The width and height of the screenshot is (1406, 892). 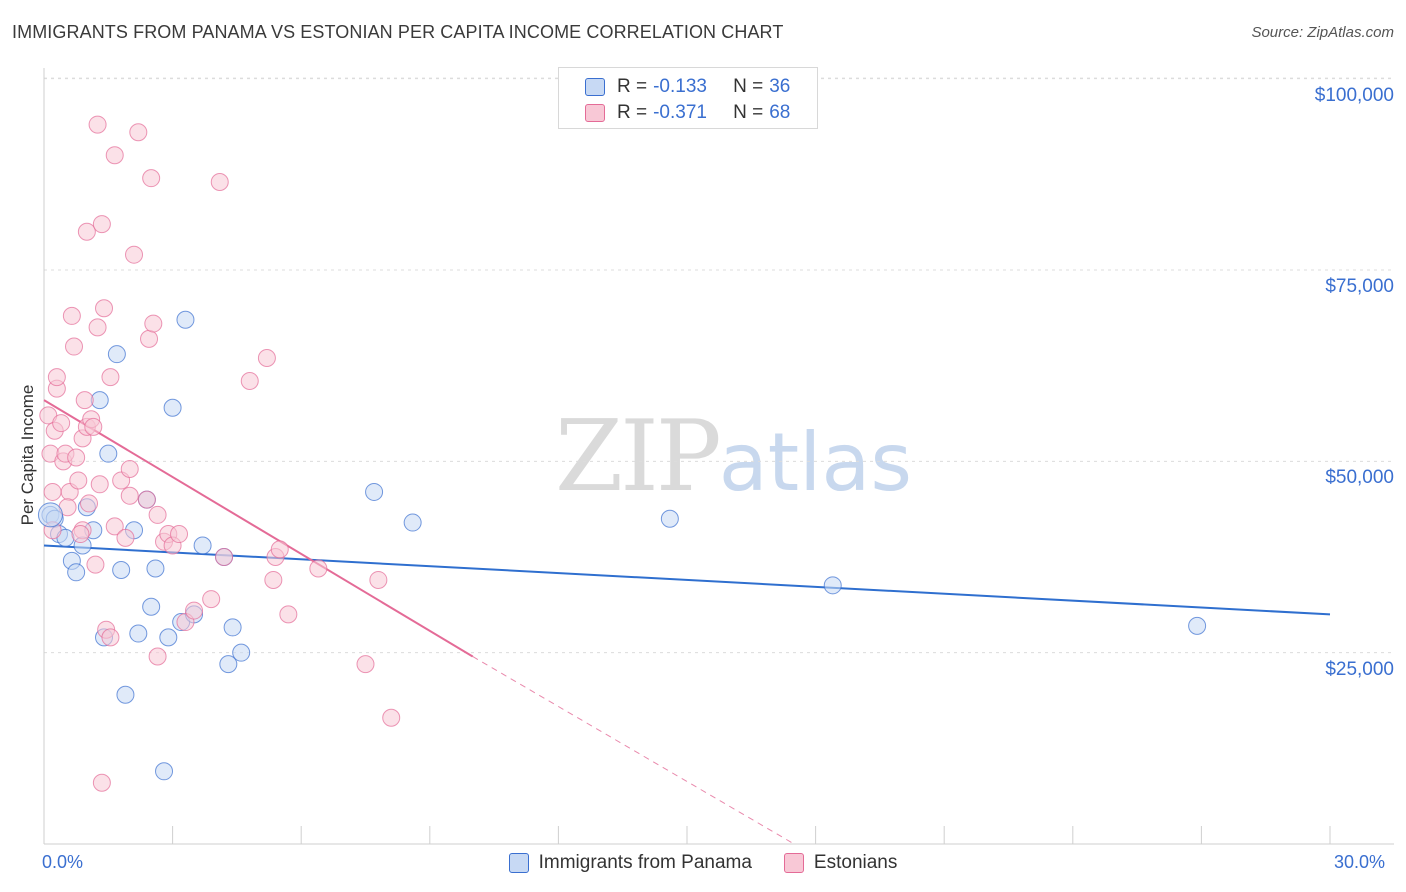 What do you see at coordinates (1359, 286) in the screenshot?
I see `y-tick-label: $75,000` at bounding box center [1359, 286].